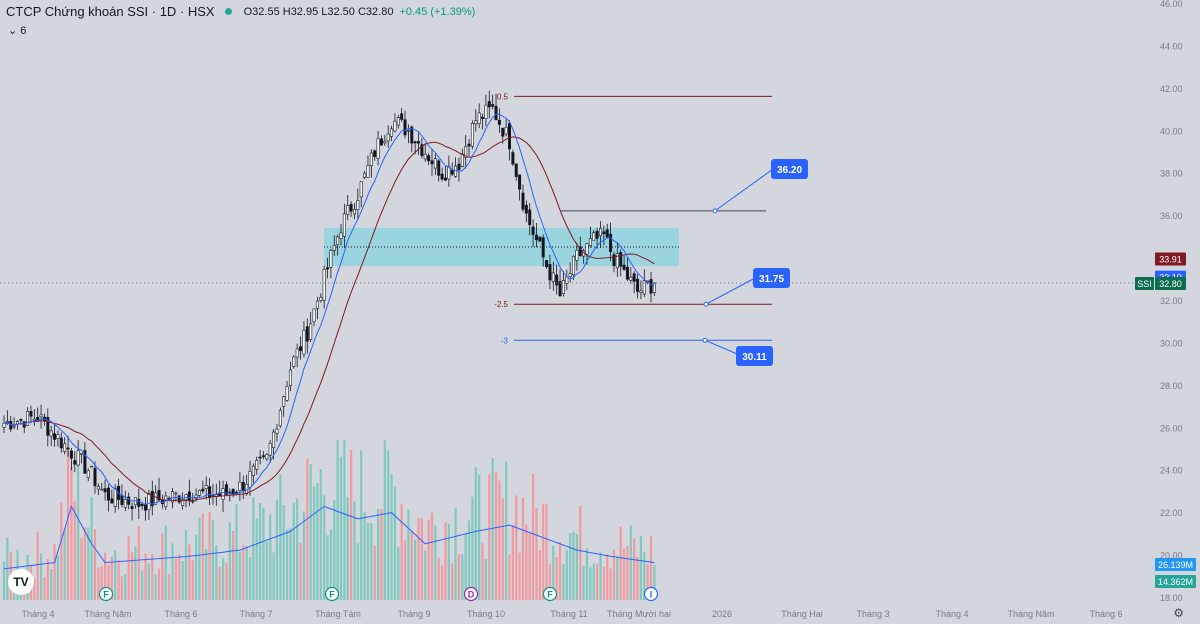 This screenshot has height=624, width=1200. What do you see at coordinates (1175, 581) in the screenshot?
I see `volume-label-bg` at bounding box center [1175, 581].